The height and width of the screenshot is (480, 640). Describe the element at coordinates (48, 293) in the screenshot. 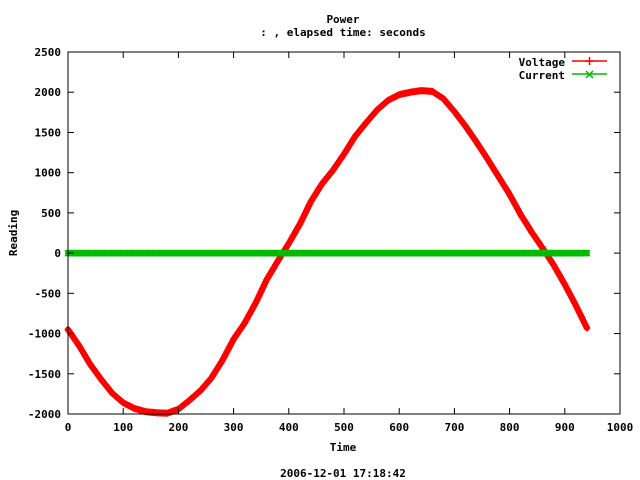

I see `y-tick-label: -500` at that location.